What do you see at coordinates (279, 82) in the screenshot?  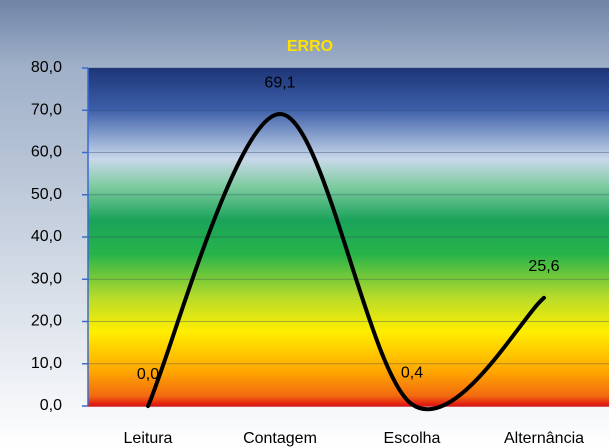 I see `data-label: 69,1` at bounding box center [279, 82].